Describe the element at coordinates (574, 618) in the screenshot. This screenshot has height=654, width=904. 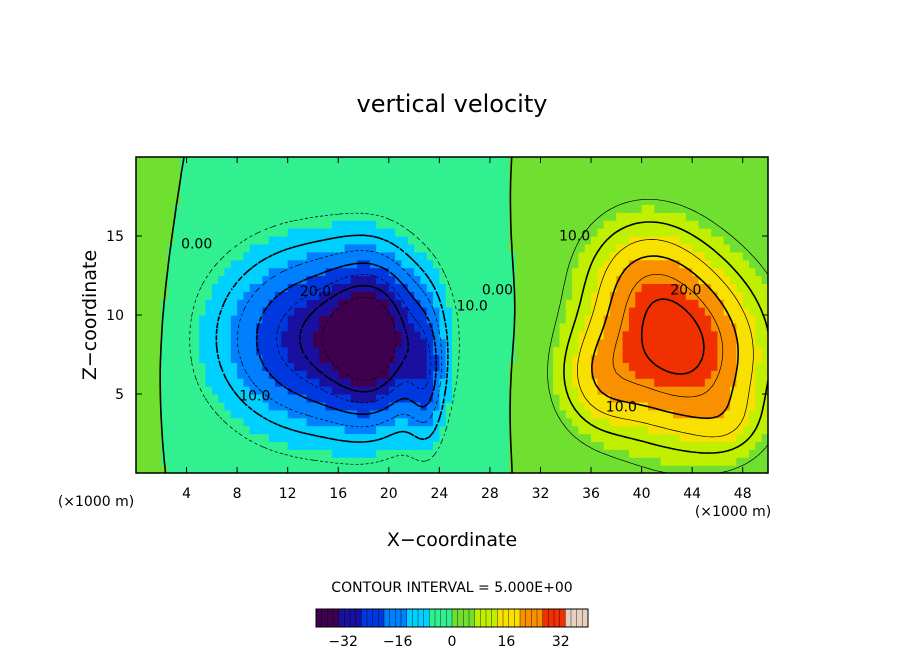
I see `colorbar-swatch` at that location.